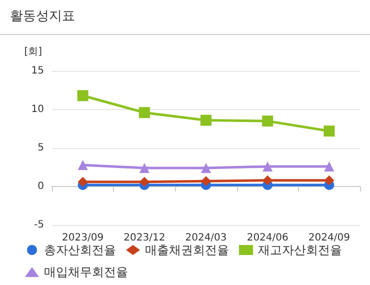 The width and height of the screenshot is (370, 285). Describe the element at coordinates (33, 52) in the screenshot. I see `y-axis-title: [회]` at that location.